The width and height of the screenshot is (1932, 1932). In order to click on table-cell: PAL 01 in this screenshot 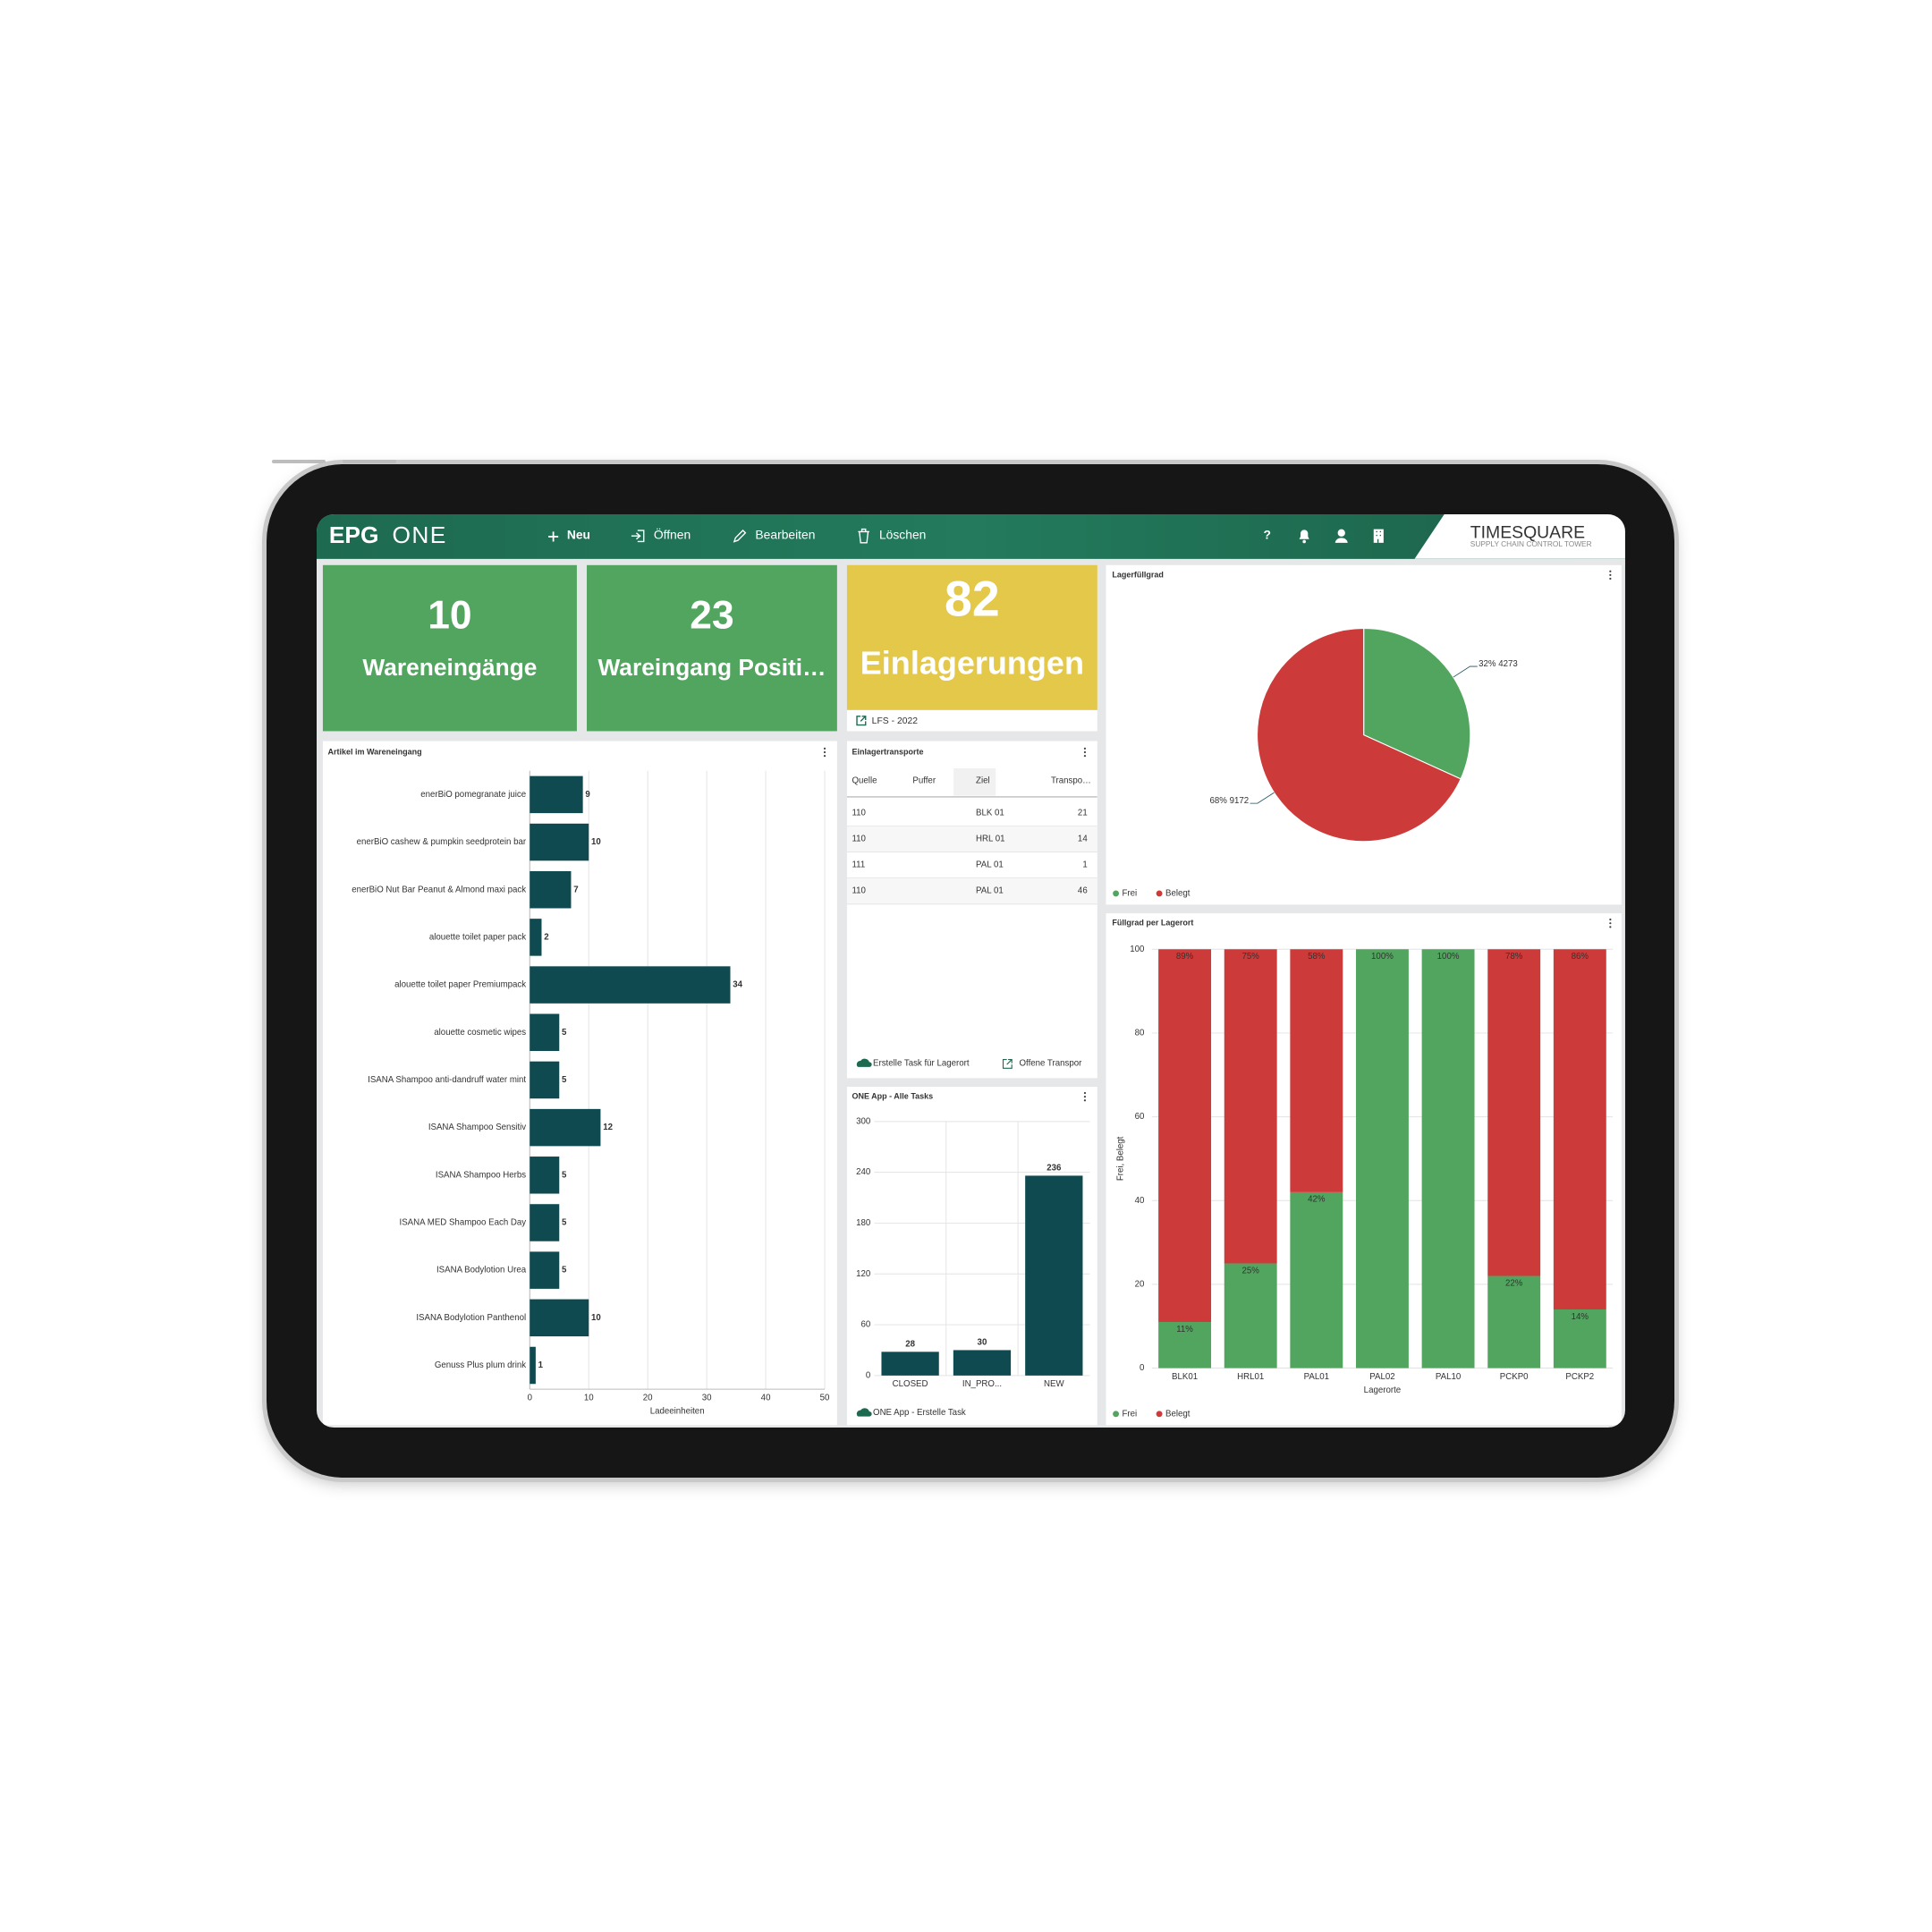, I will do `click(990, 891)`.